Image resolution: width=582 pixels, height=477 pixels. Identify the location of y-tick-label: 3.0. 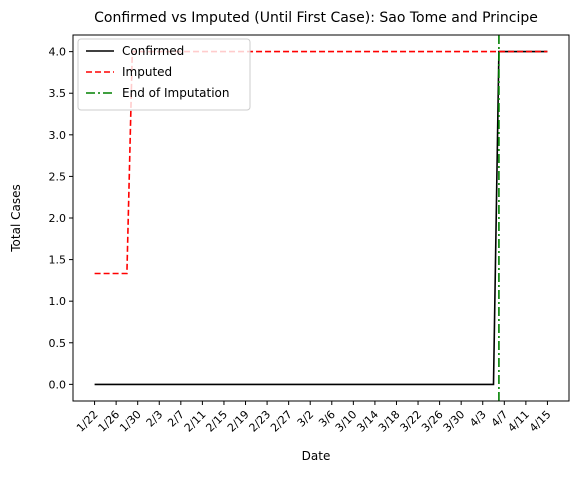
(58, 135).